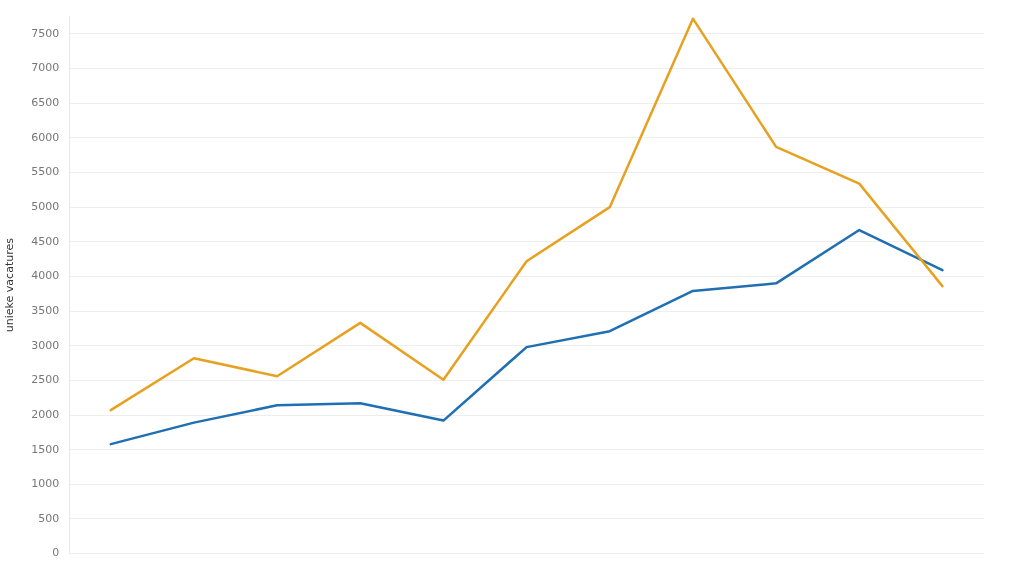 The image size is (1024, 576). I want to click on y-tick-label: 3500, so click(45, 310).